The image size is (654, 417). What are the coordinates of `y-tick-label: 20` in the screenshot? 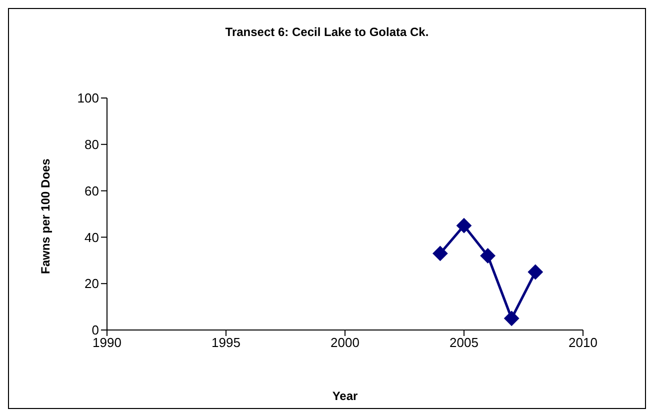 It's located at (91, 284).